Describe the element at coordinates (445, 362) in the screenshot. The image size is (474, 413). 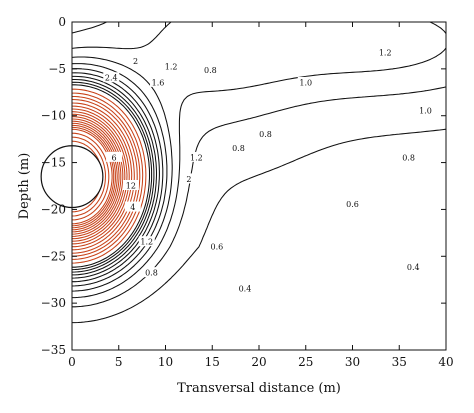
I see `x-tick-label: 40` at that location.